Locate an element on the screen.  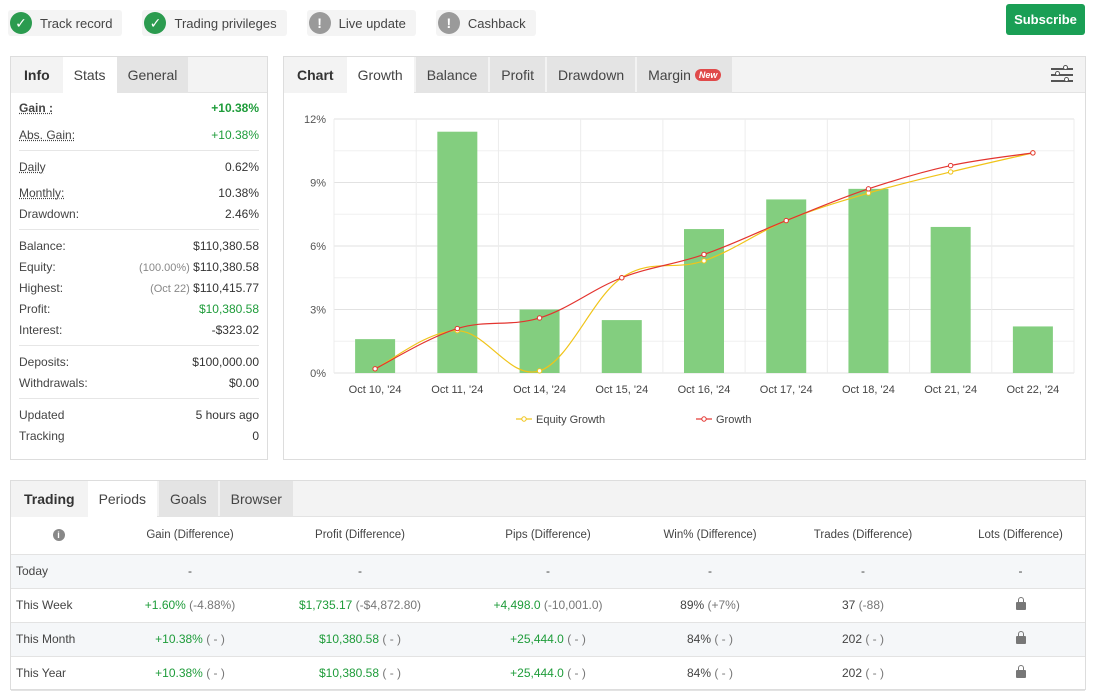
tab-margin: Margin New is located at coordinates (685, 75).